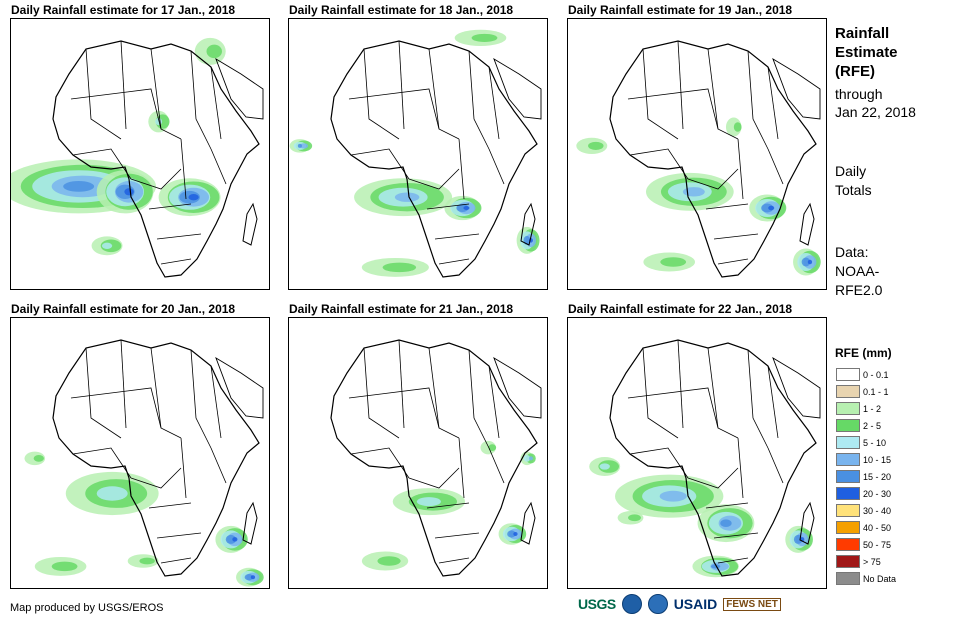 The width and height of the screenshot is (967, 626). What do you see at coordinates (877, 510) in the screenshot?
I see `legend-label: 30 - 40` at bounding box center [877, 510].